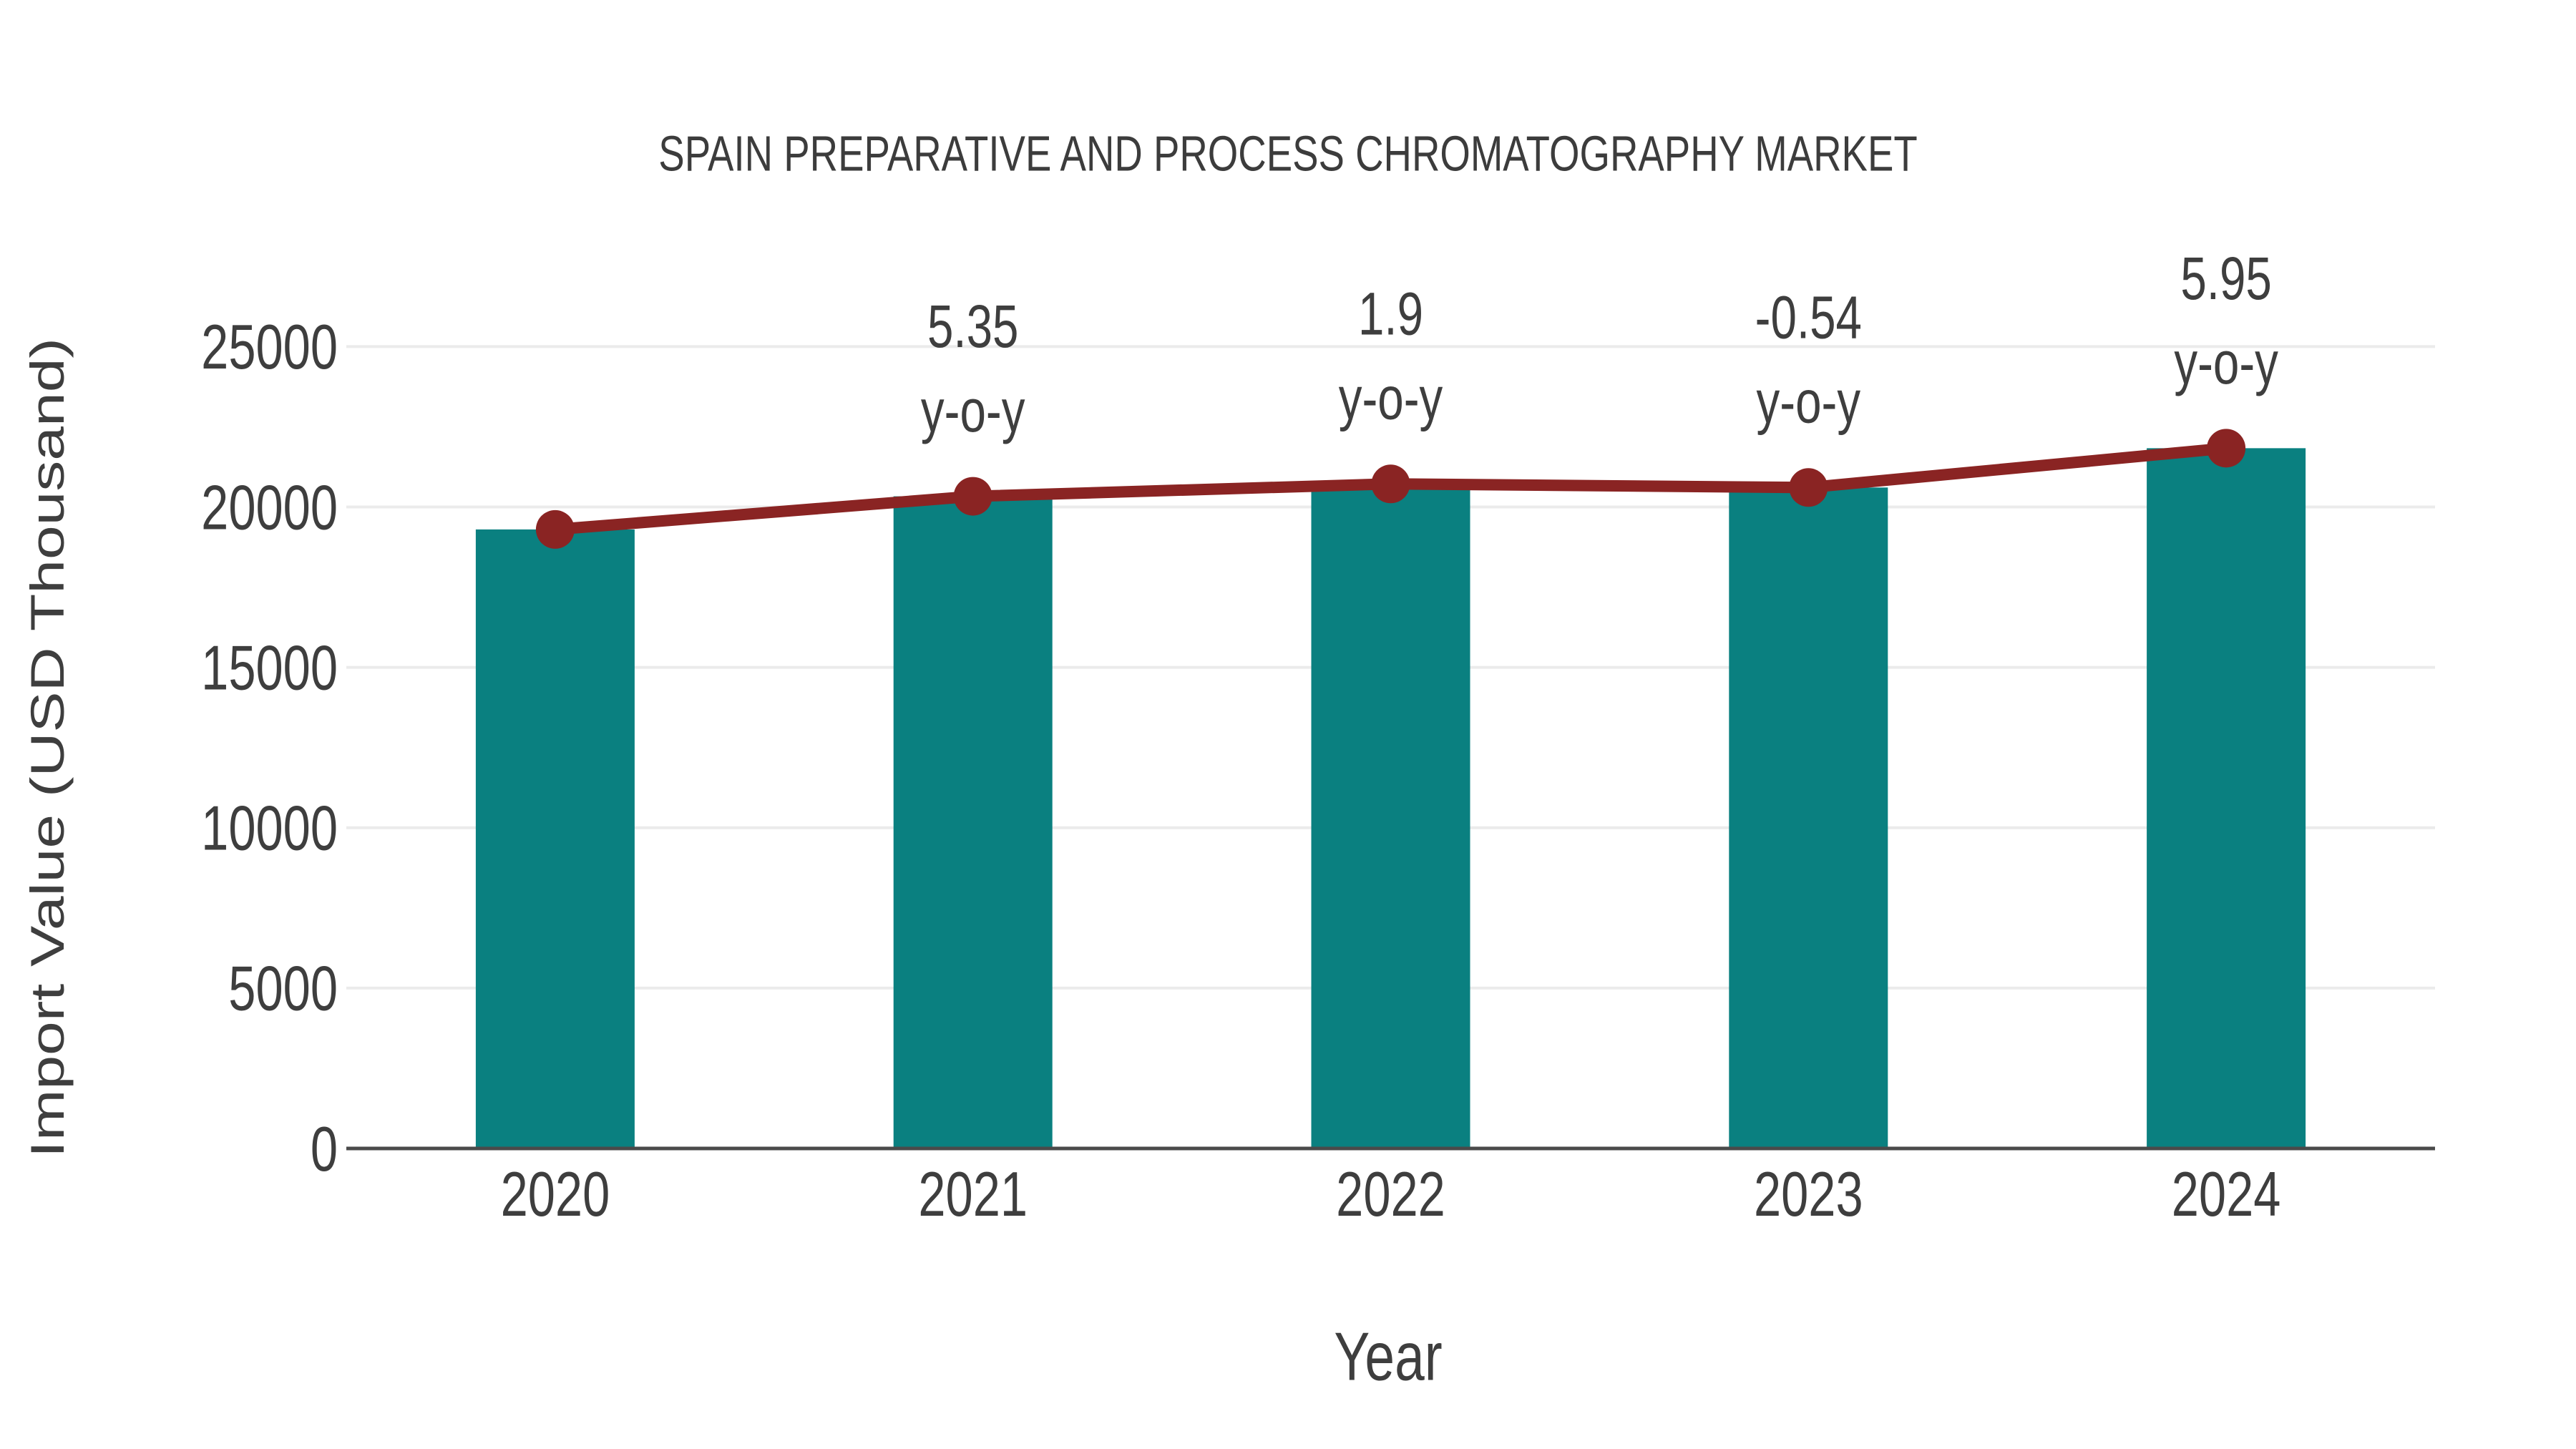 Image resolution: width=2576 pixels, height=1449 pixels. I want to click on bar-2021, so click(973, 822).